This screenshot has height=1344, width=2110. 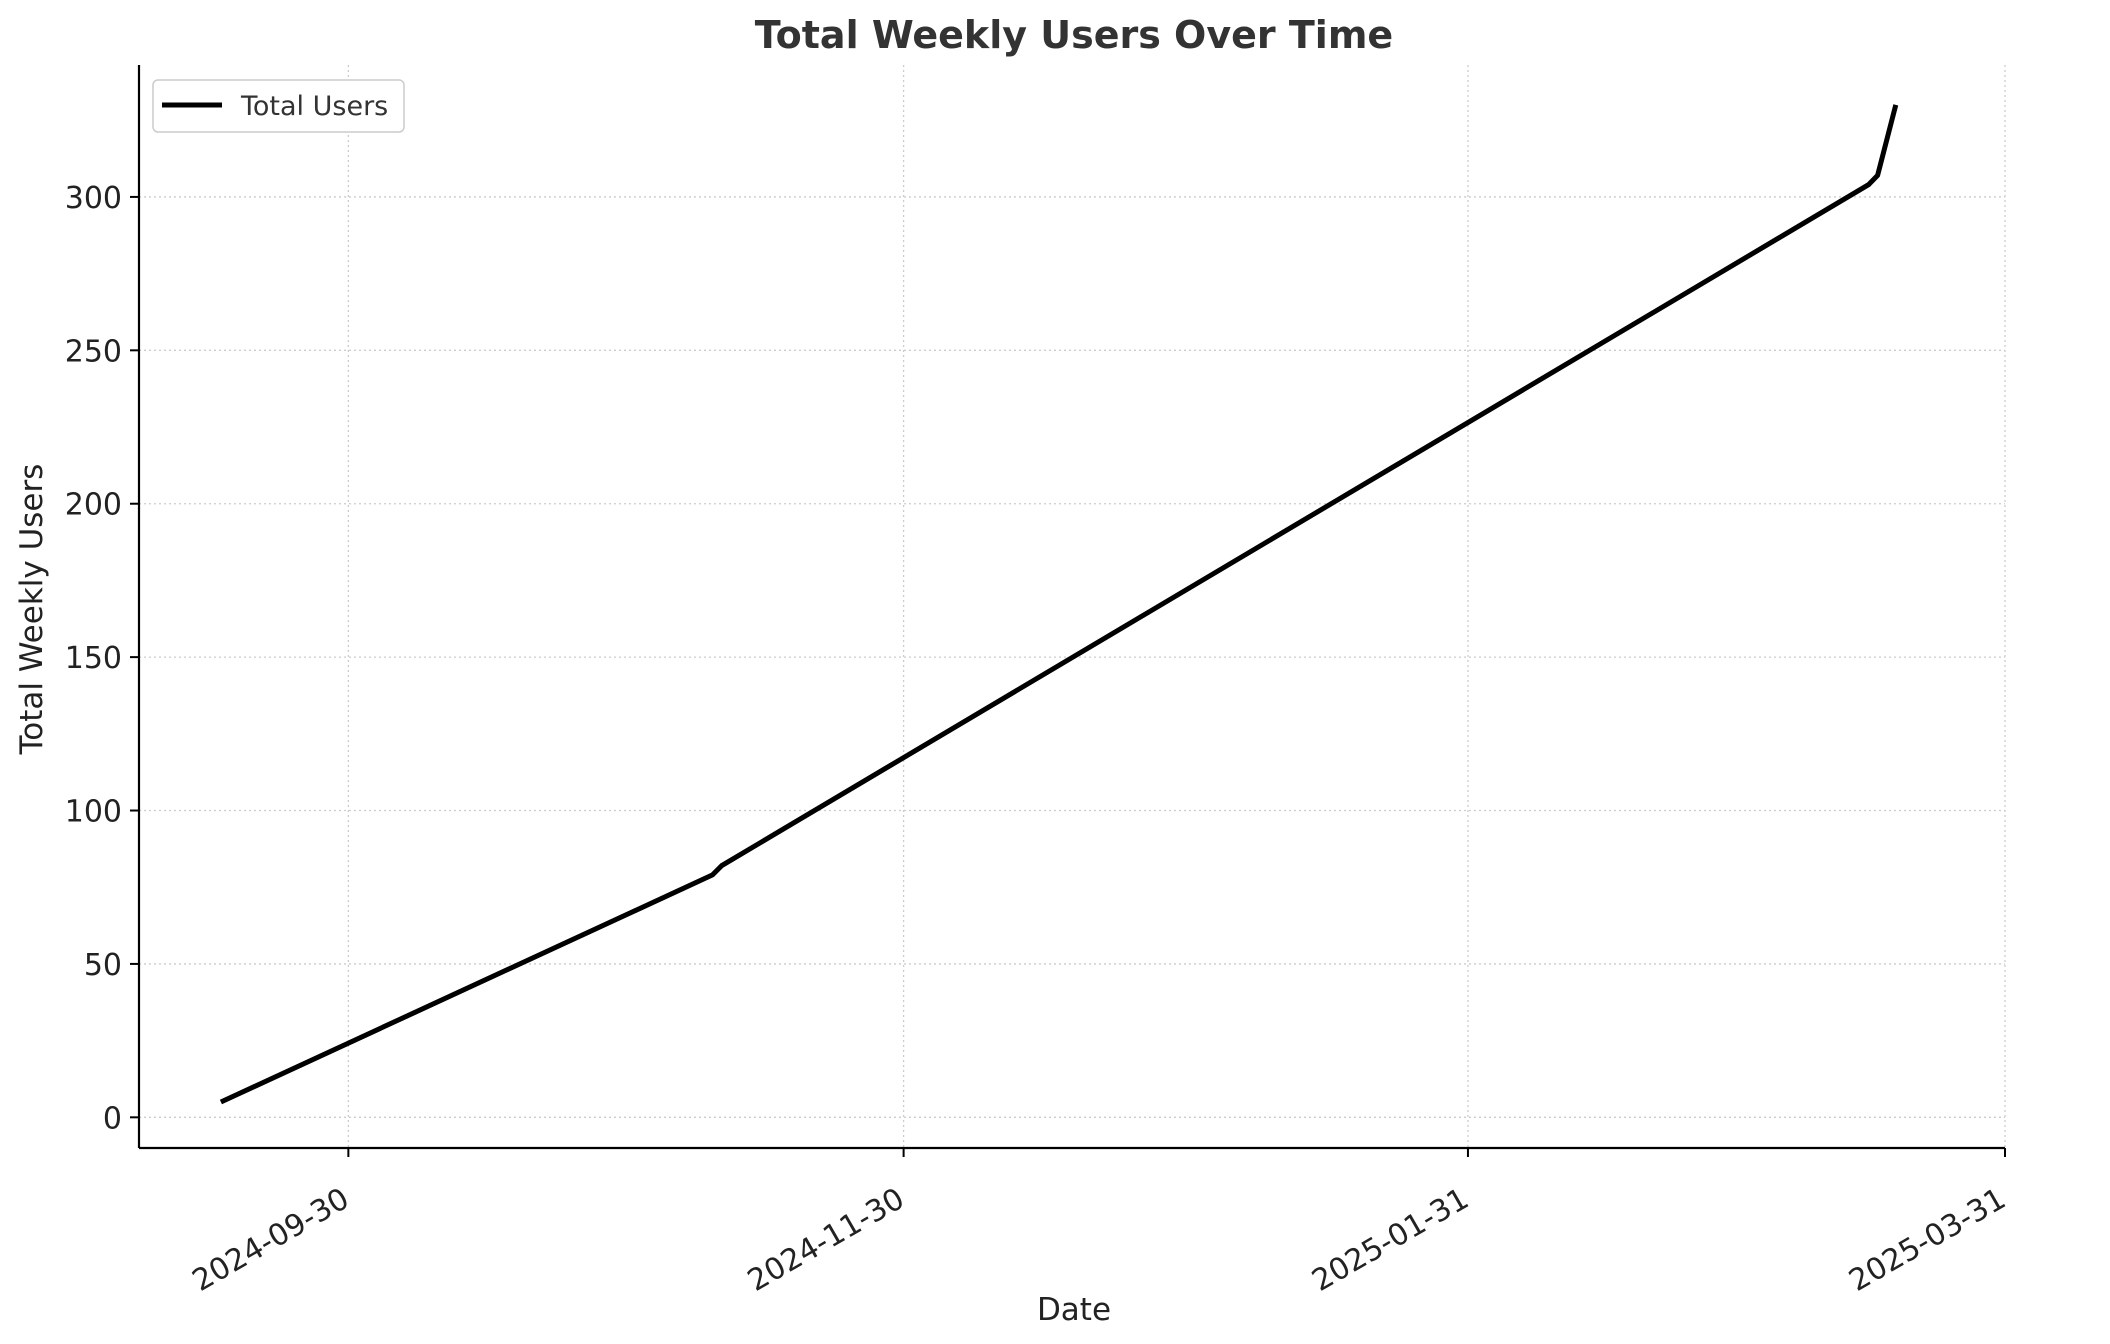 I want to click on legend-label-total-users: Total Users, so click(x=314, y=106).